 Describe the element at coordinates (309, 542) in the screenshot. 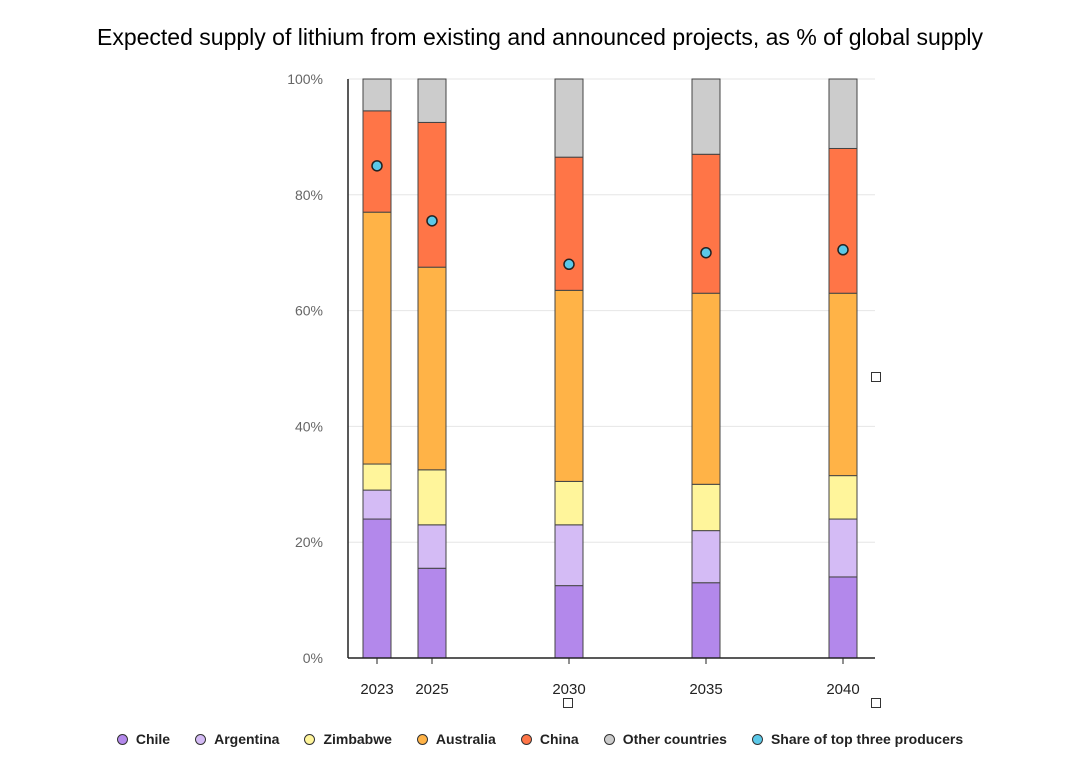

I see `y-tick-label: 20%` at that location.